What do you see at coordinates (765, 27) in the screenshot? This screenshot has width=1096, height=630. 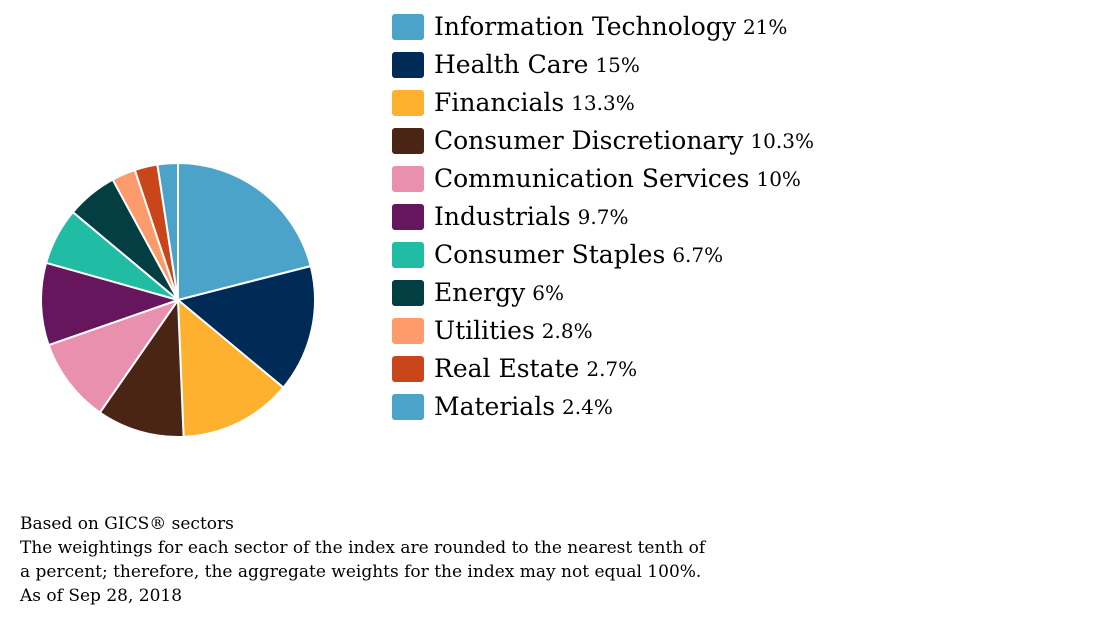 I see `legend-value: 21%` at bounding box center [765, 27].